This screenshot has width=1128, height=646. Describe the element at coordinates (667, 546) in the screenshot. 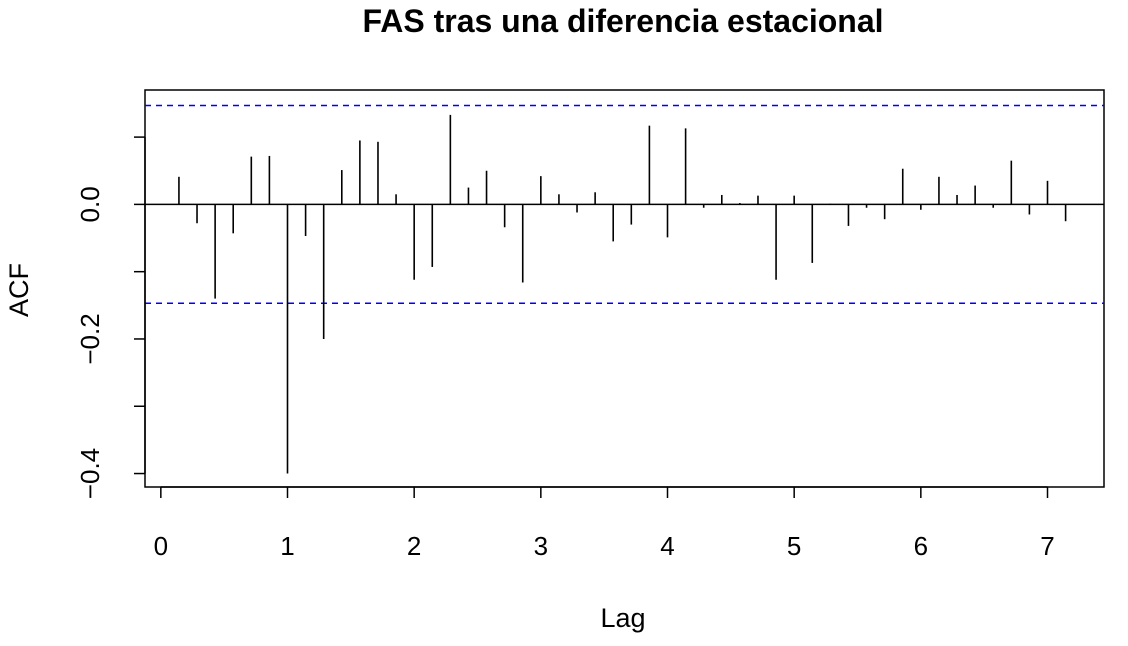

I see `x-tick-label: 4` at that location.